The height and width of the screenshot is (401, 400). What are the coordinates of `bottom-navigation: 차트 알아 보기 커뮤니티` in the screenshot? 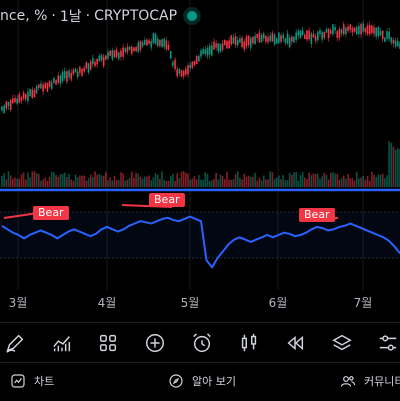 It's located at (200, 381).